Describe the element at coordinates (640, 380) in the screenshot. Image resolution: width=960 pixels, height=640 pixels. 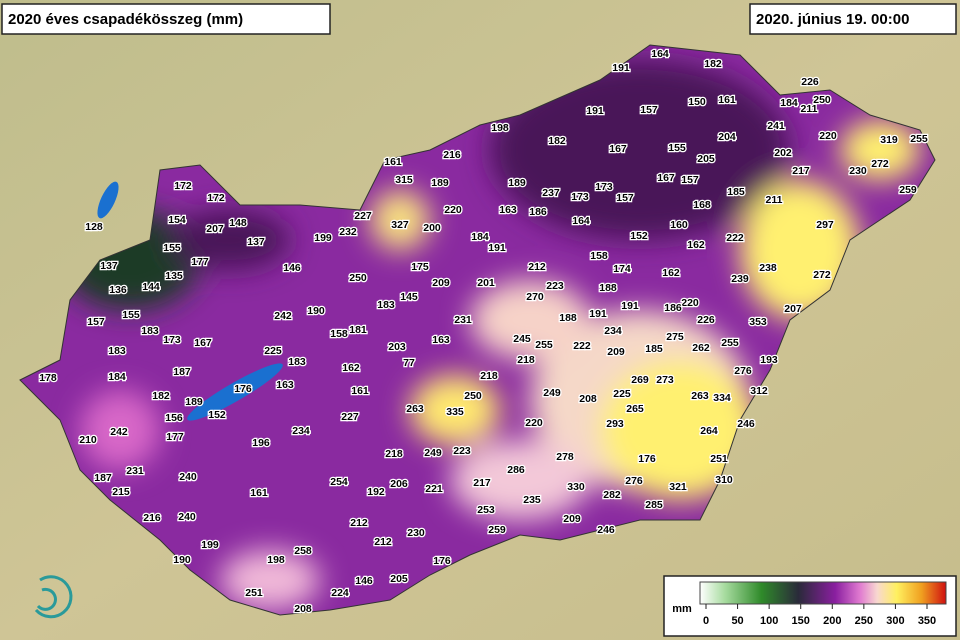
I see `station-value: 269` at that location.